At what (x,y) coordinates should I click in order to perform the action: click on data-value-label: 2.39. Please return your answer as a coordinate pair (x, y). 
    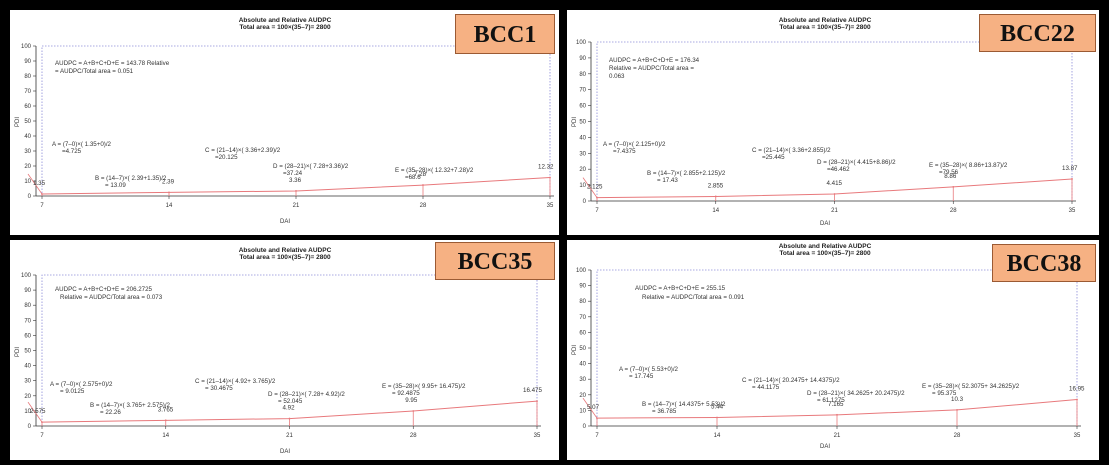
    Looking at the image, I should click on (168, 181).